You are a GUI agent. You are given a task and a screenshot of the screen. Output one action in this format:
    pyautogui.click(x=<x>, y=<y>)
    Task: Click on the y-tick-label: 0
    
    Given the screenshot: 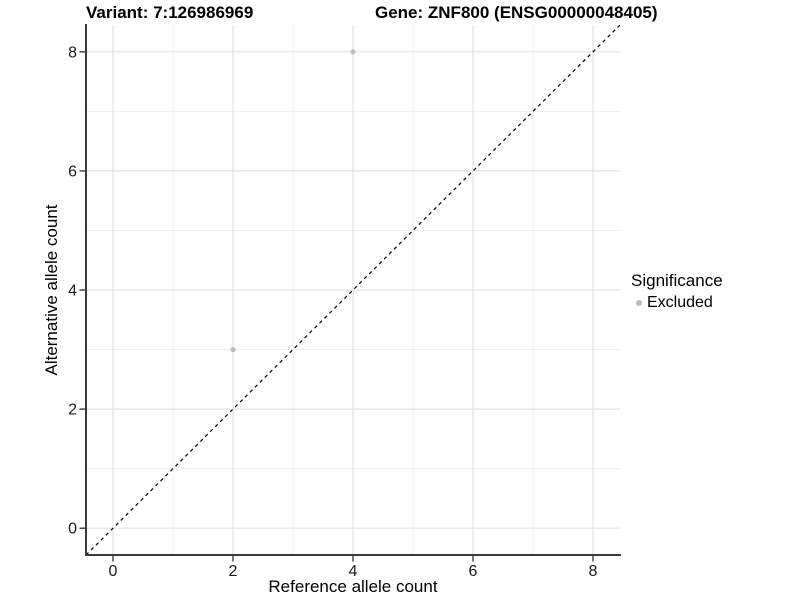 What is the action you would take?
    pyautogui.click(x=72, y=529)
    